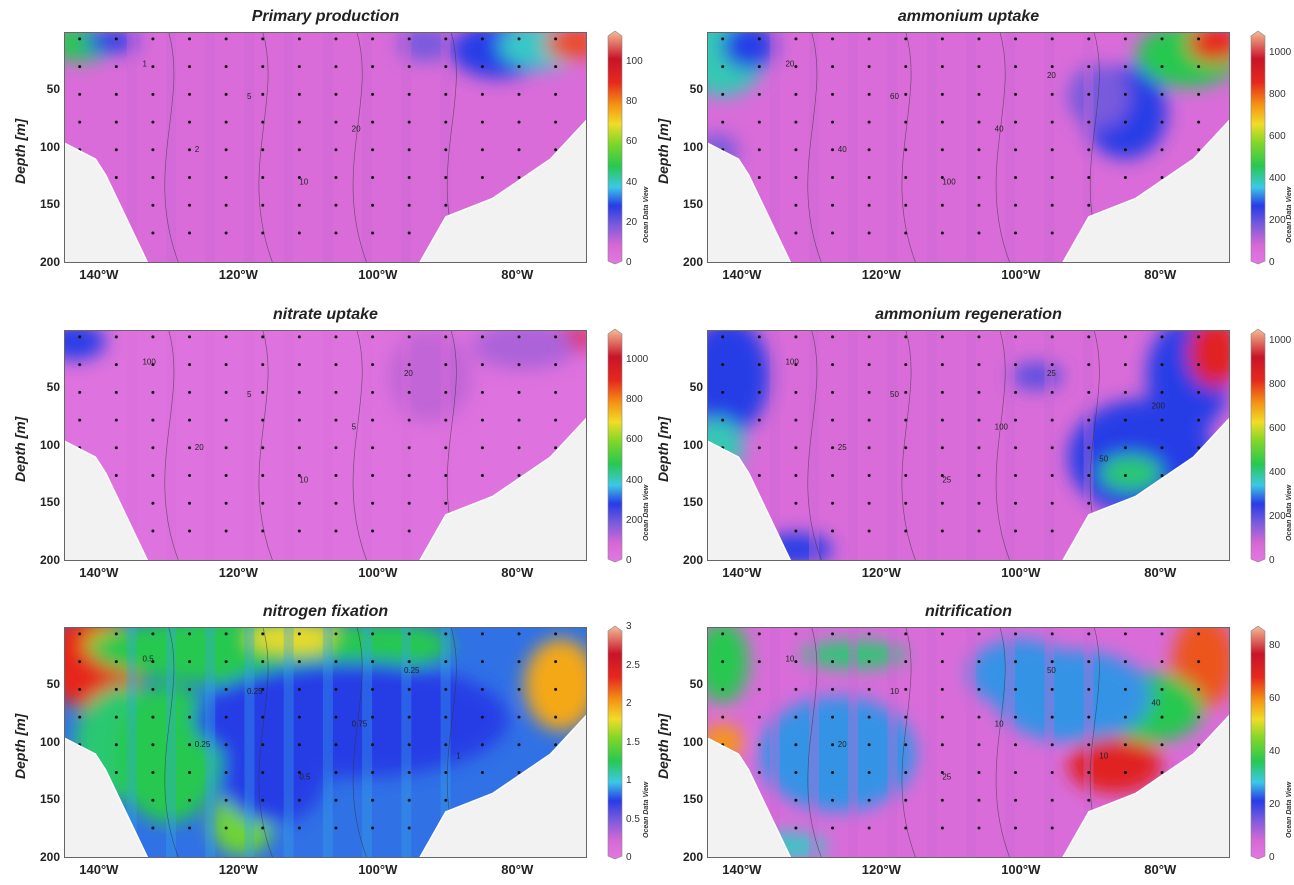 Image resolution: width=1294 pixels, height=885 pixels. Describe the element at coordinates (1160, 274) in the screenshot. I see `x-tick-label: 80°W` at that location.